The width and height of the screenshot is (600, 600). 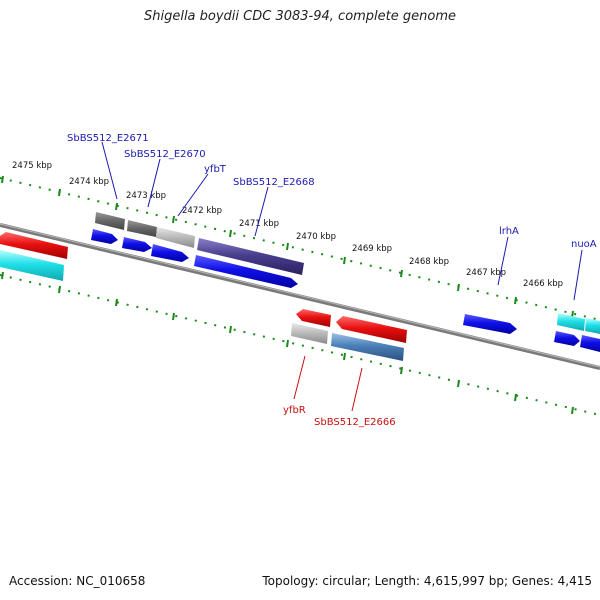 I want to click on tick-label-2472: 2472 kbp, so click(x=202, y=211).